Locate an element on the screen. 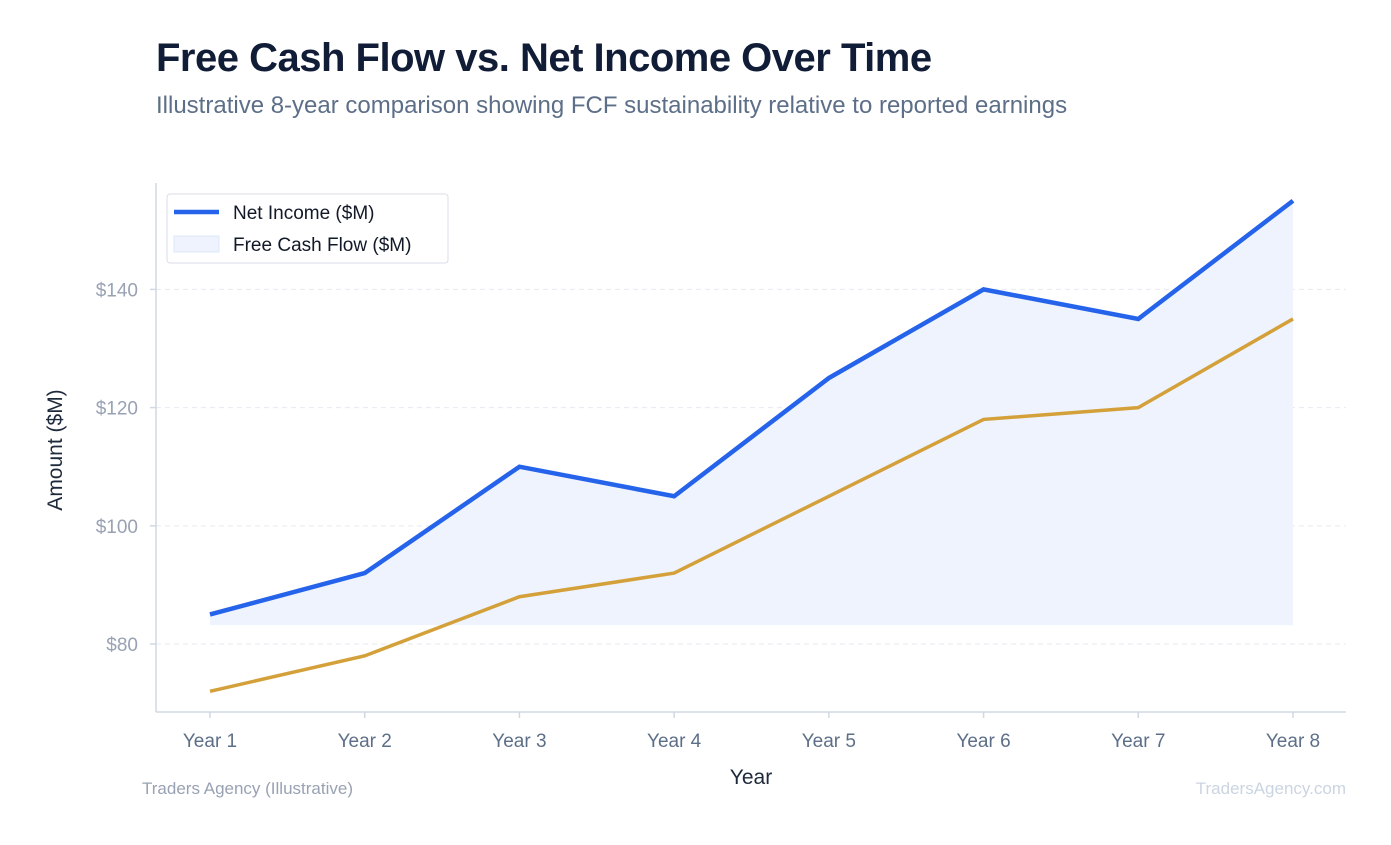 This screenshot has height=845, width=1391. legend-net-income-label: Net Income ($M) is located at coordinates (303, 213).